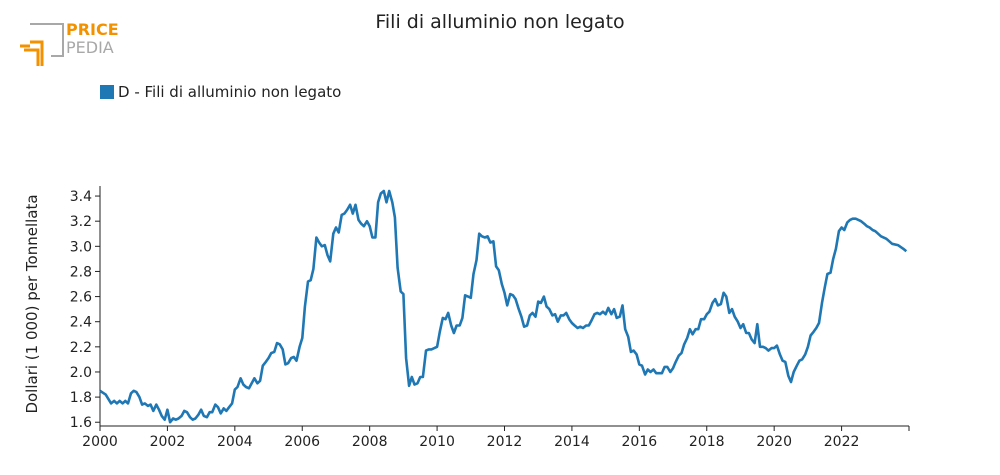 The image size is (1000, 475). I want to click on y-tick-label: 2.4, so click(81, 323).